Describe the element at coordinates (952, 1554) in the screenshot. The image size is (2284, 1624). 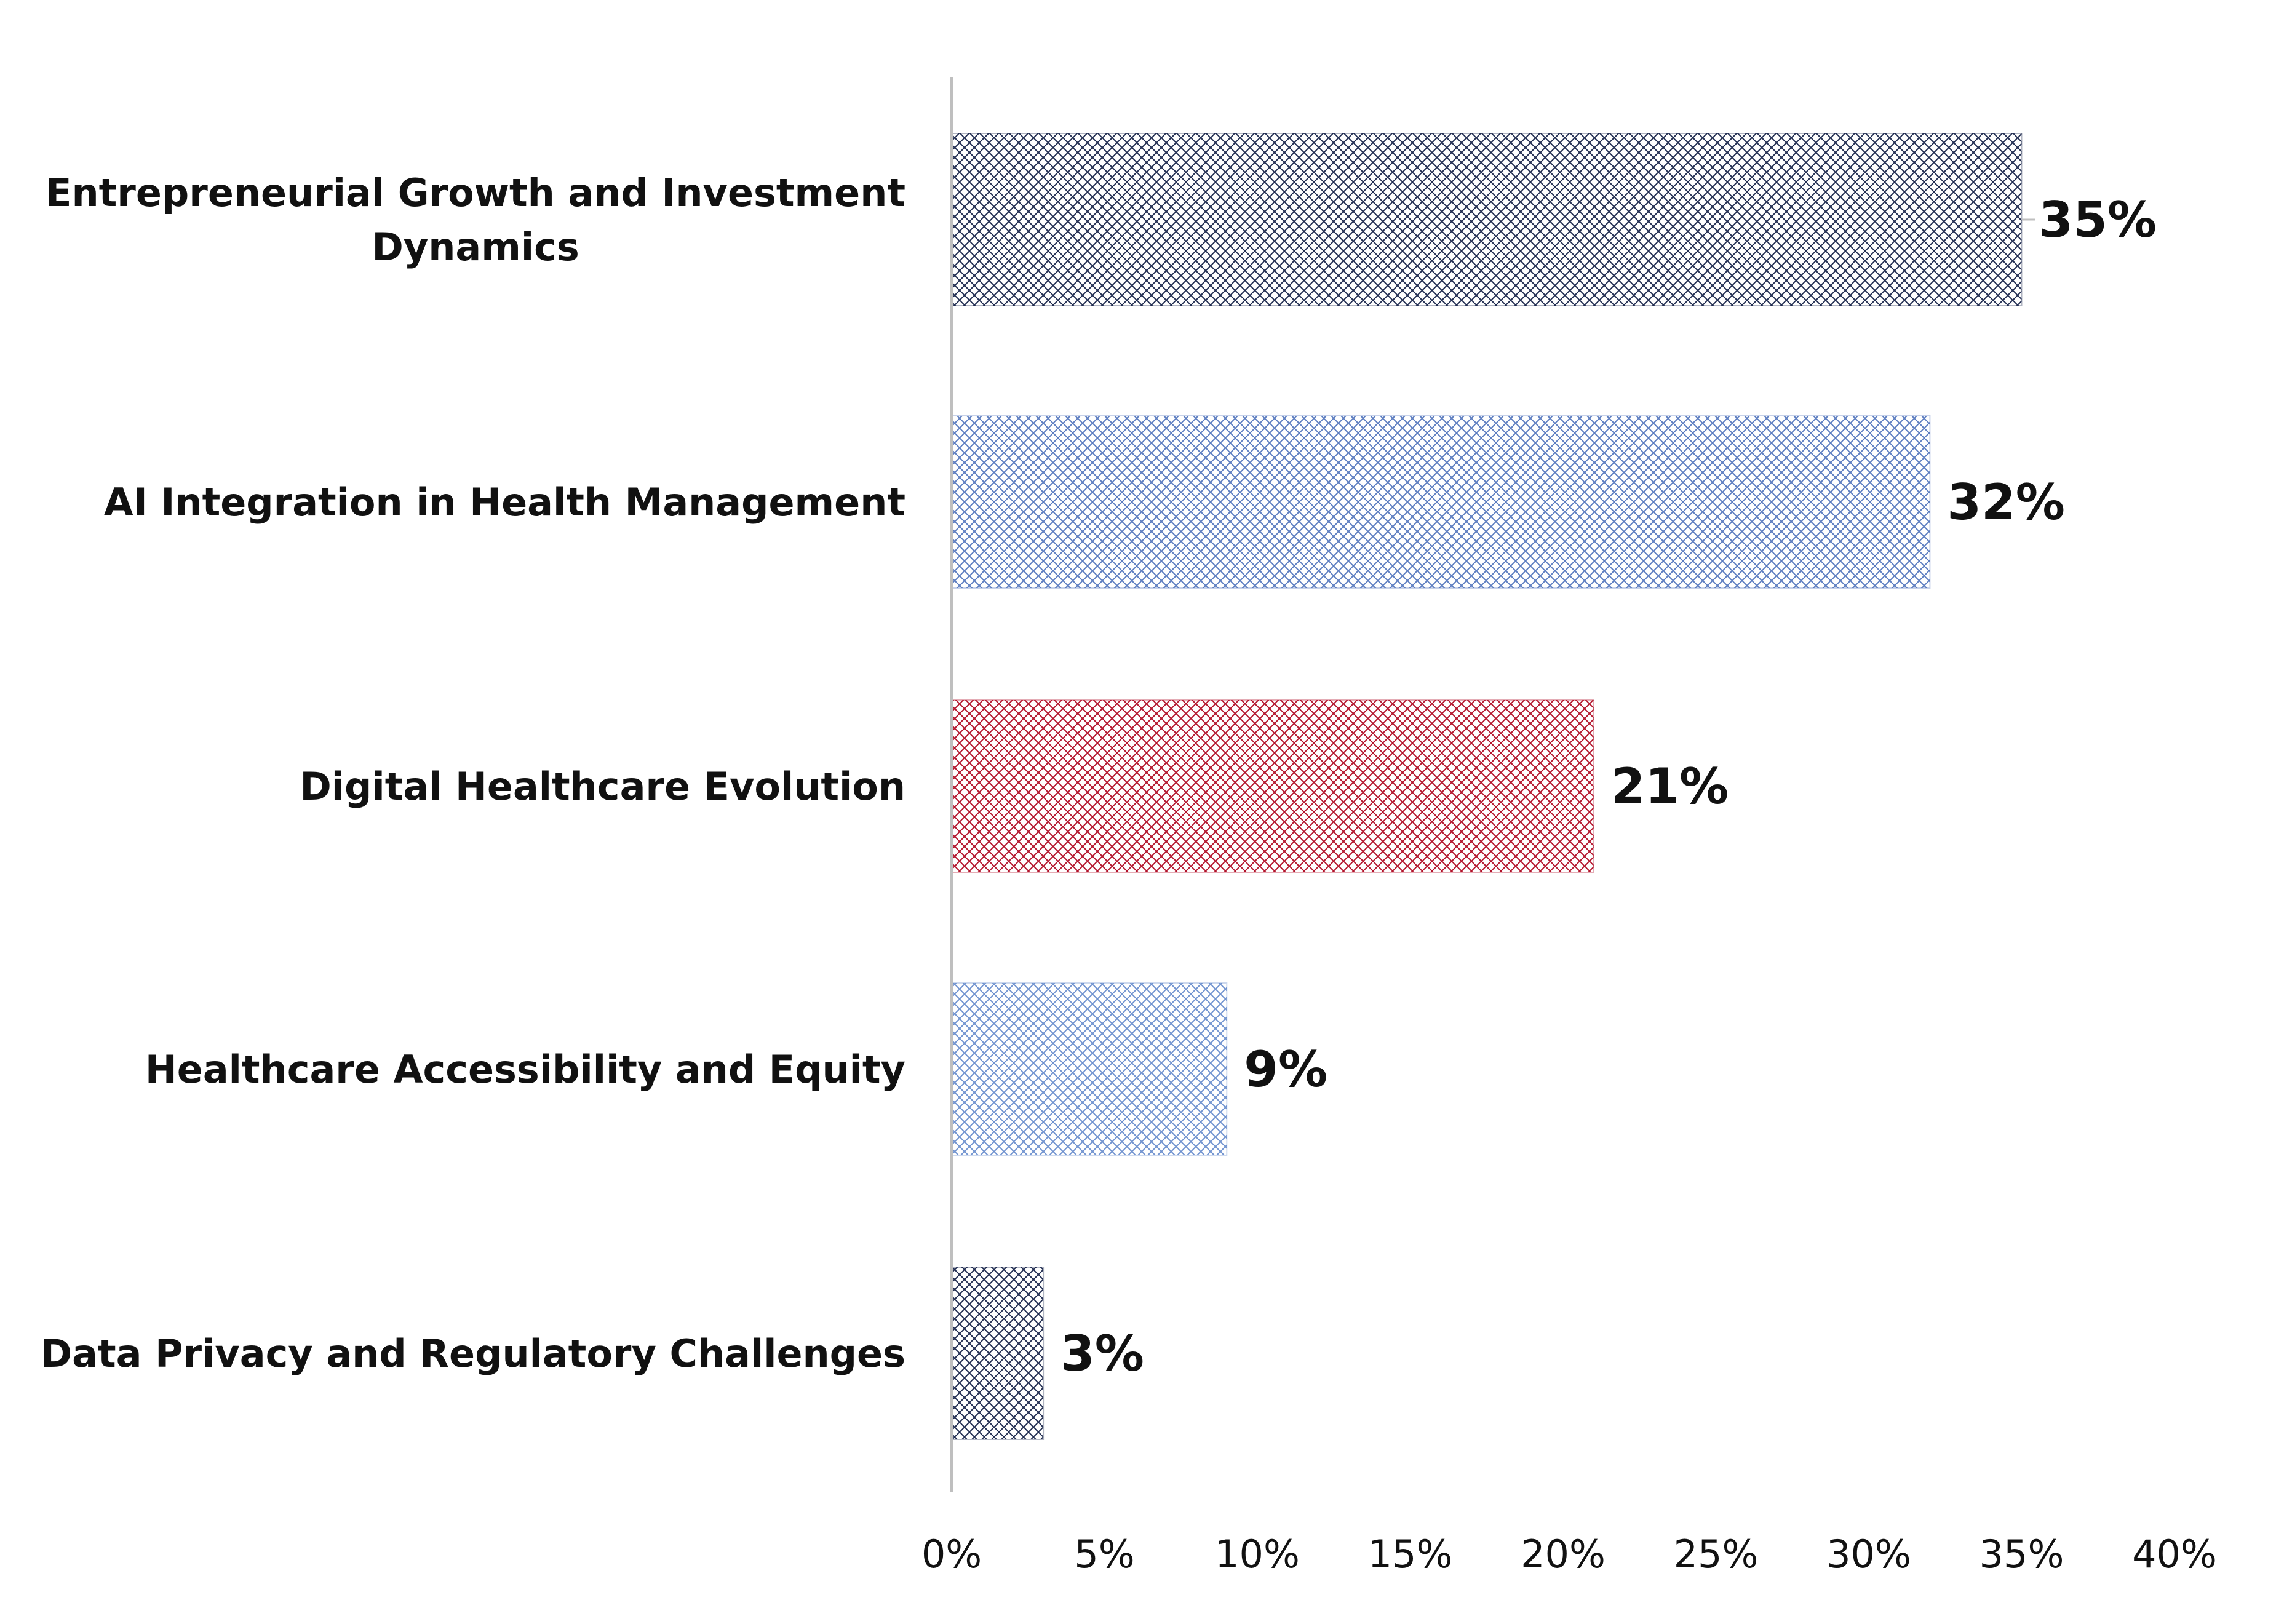
I see `x-tick-label: 0%` at that location.